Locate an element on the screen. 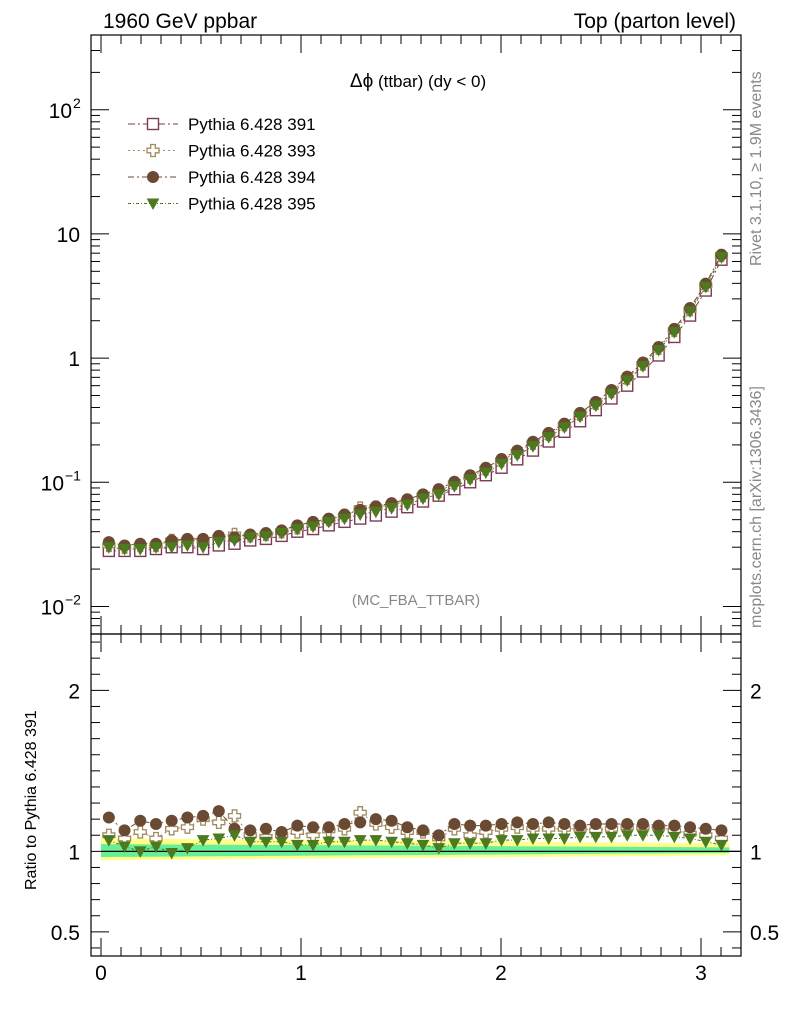 This screenshot has height=1024, width=786. green-uncertainty-band is located at coordinates (415, 850).